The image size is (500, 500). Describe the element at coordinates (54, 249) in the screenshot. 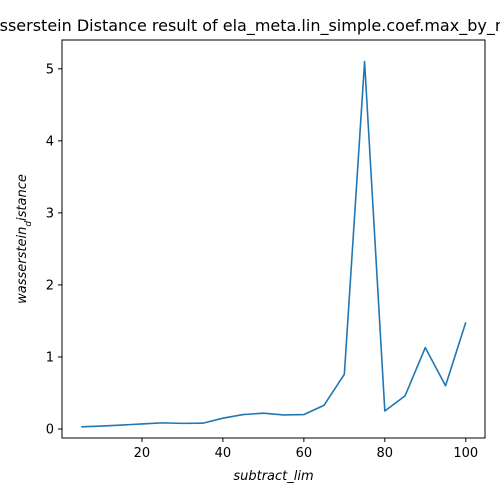

I see `y-ticks: 0 1 2 3 4 5` at that location.